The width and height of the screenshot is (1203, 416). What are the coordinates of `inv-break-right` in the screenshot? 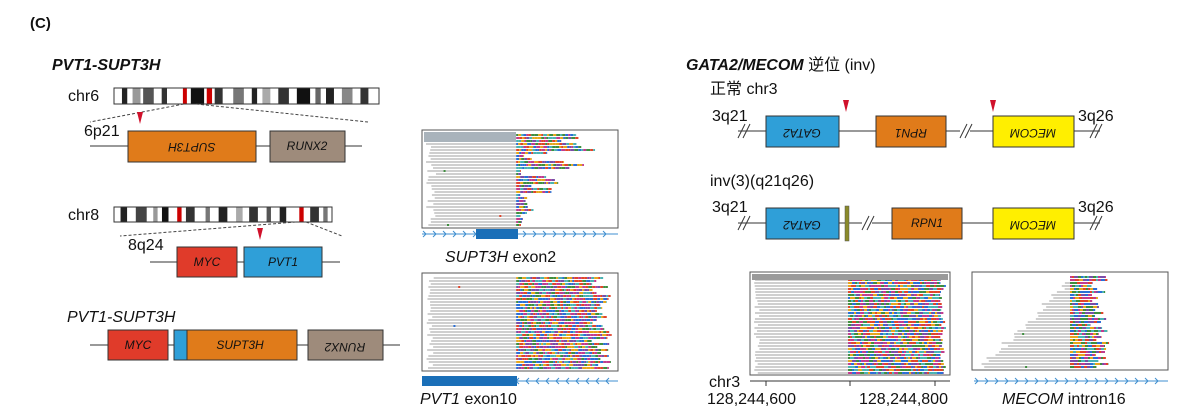 It's located at (1096, 223).